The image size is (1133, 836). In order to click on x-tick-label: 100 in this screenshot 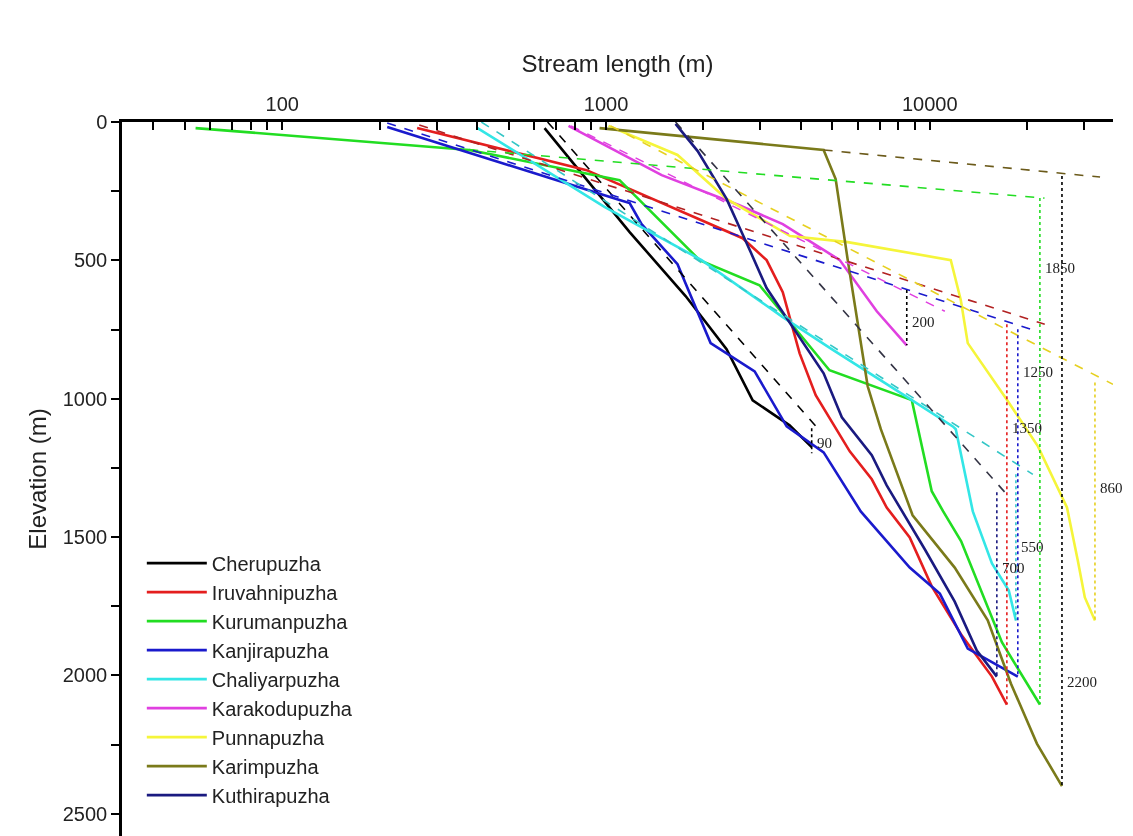, I will do `click(282, 104)`.